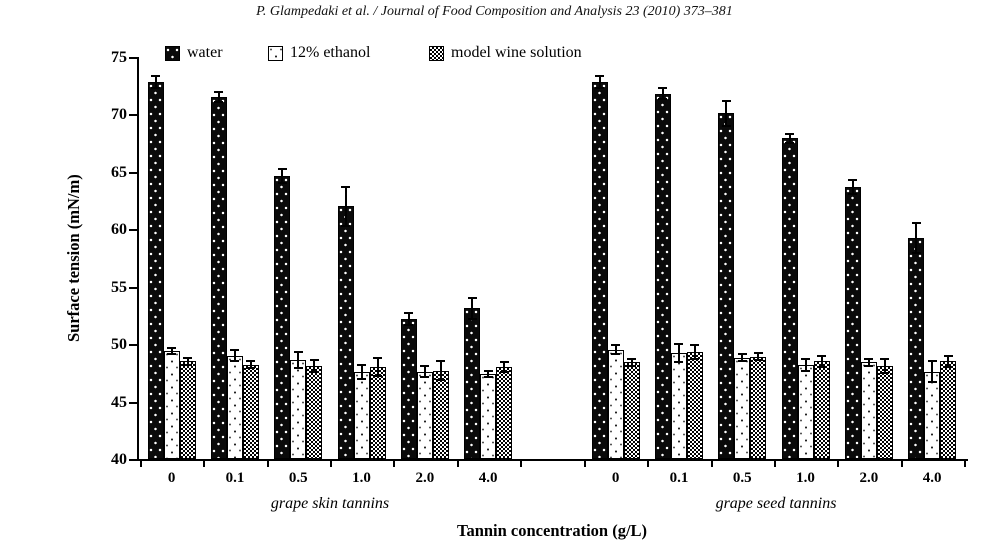 The height and width of the screenshot is (552, 989). What do you see at coordinates (119, 230) in the screenshot?
I see `y-tick-label: 60` at bounding box center [119, 230].